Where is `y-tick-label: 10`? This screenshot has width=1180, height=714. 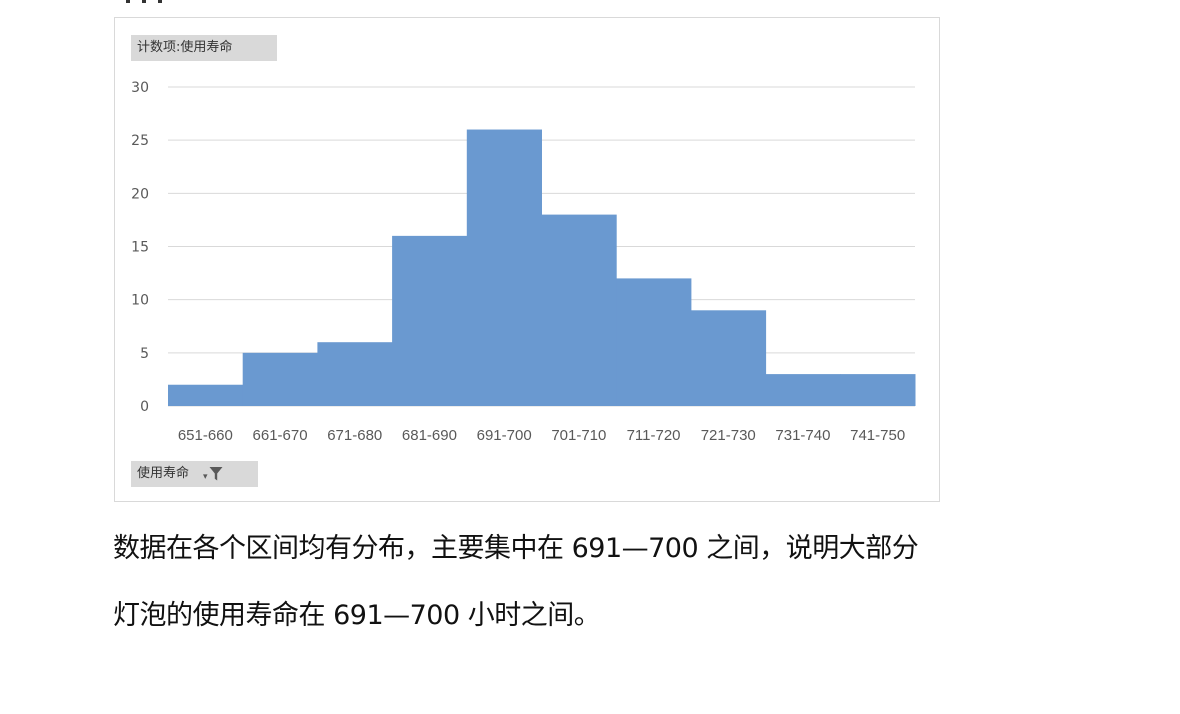
y-tick-label: 10 is located at coordinates (140, 301).